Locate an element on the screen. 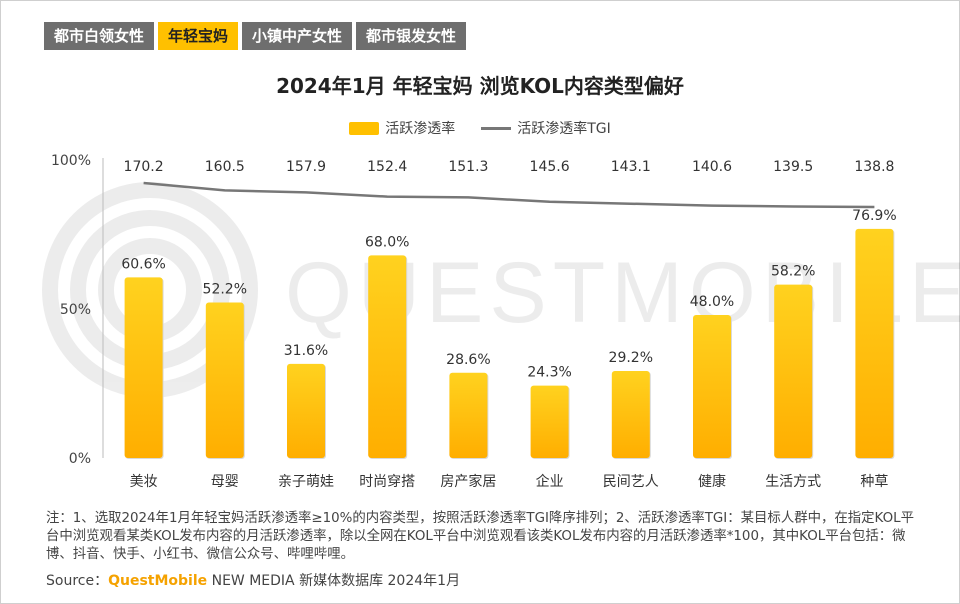 The image size is (960, 604). source-prefix: Source： is located at coordinates (77, 581).